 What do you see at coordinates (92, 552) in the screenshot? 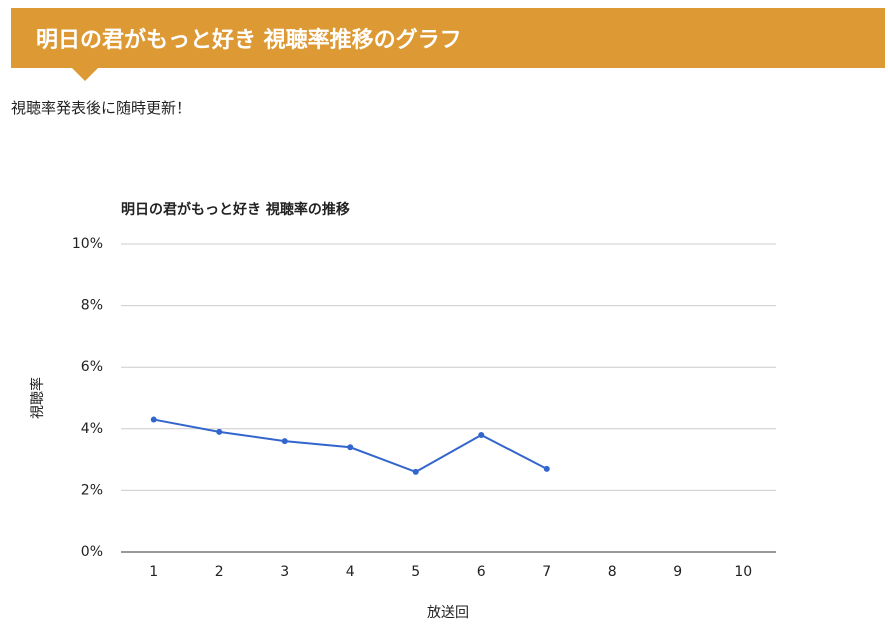
I see `y-tick-label: 0%` at bounding box center [92, 552].